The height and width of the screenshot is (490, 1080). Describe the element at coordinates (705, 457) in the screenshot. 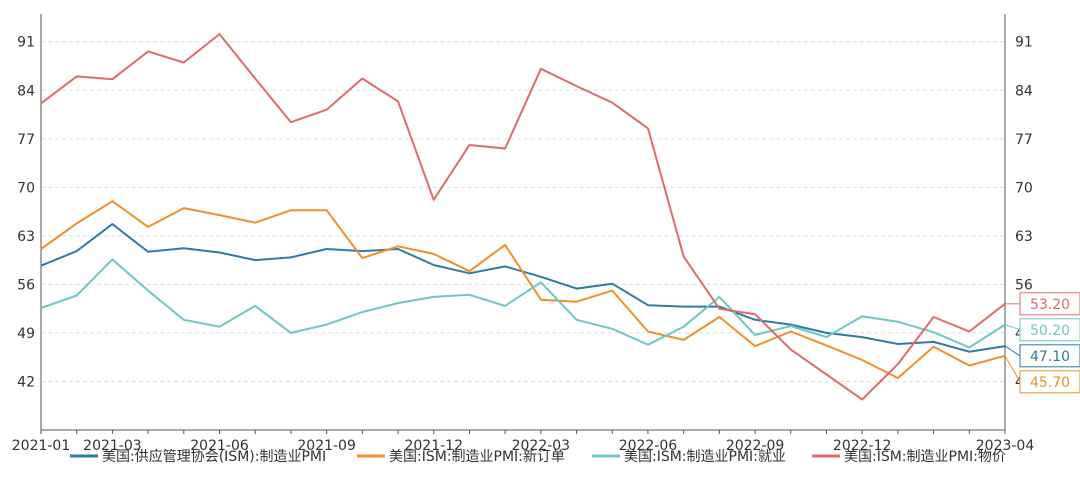

I see `legend-label: 美国:ISM:制造业PMI:就业` at that location.